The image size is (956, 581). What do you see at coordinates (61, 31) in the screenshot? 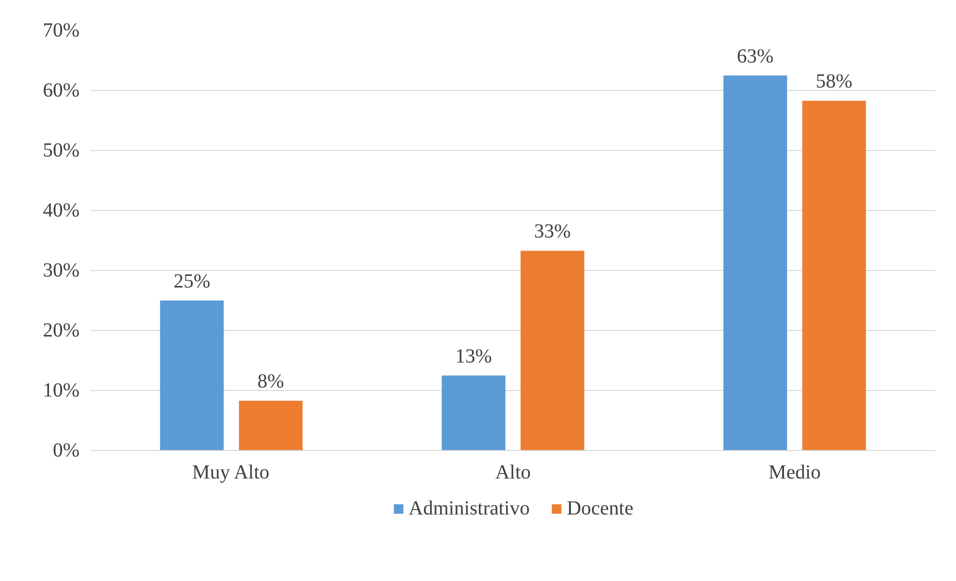
I see `y-tick-label: 70%` at bounding box center [61, 31].